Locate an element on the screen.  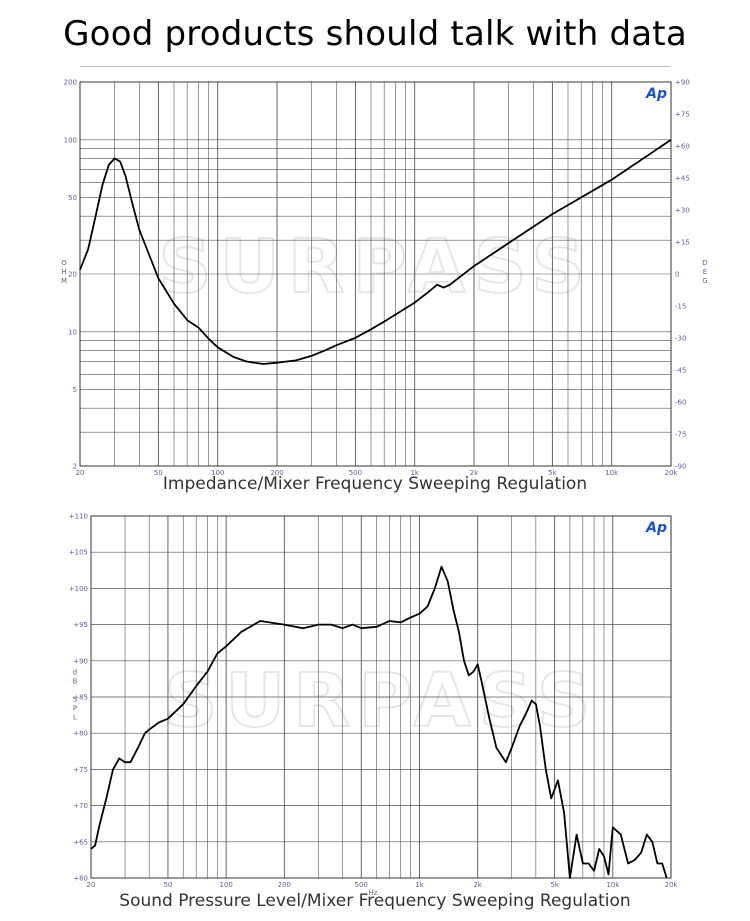
headline-divider is located at coordinates (375, 66).